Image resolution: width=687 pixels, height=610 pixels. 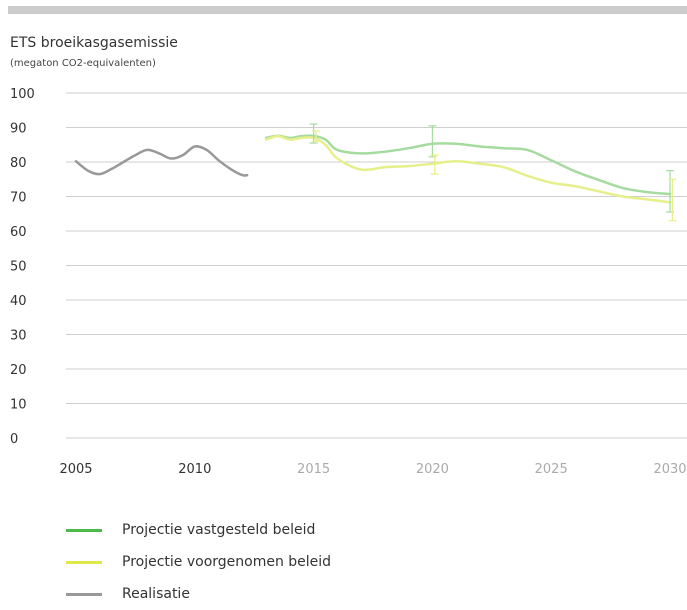 What do you see at coordinates (161, 161) in the screenshot?
I see `series-line-realisatie` at bounding box center [161, 161].